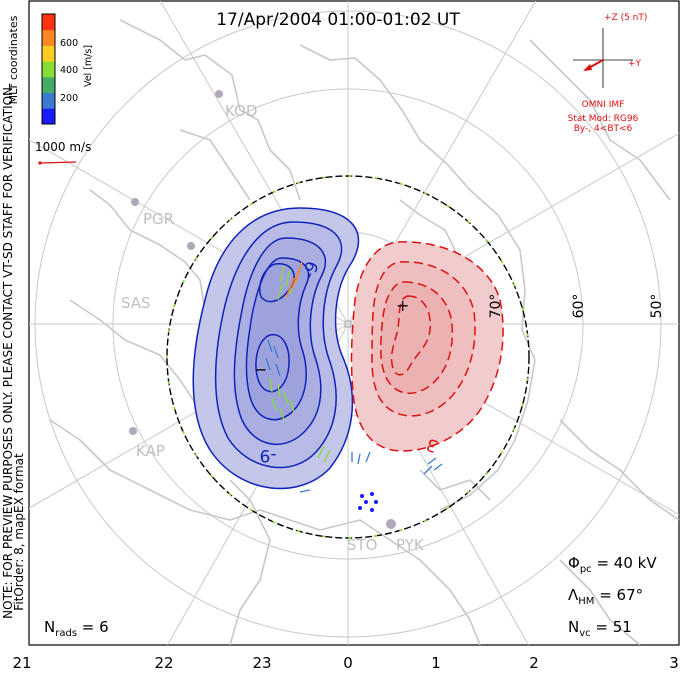  What do you see at coordinates (241, 111) in the screenshot?
I see `svg-text: KOD` at bounding box center [241, 111].